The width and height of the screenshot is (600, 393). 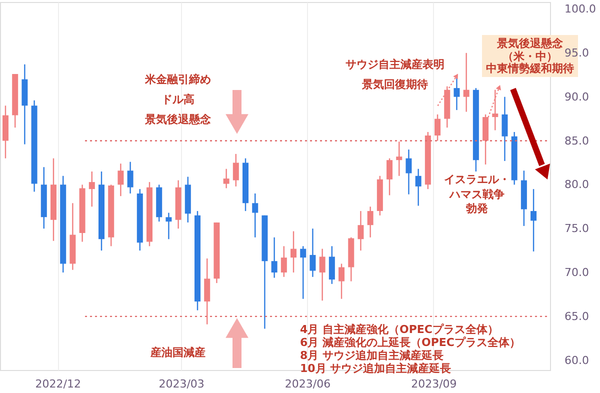 What do you see at coordinates (410, 342) in the screenshot?
I see `annotation: 6月 減産強化の上延長（OPECプラス全体）` at bounding box center [410, 342].